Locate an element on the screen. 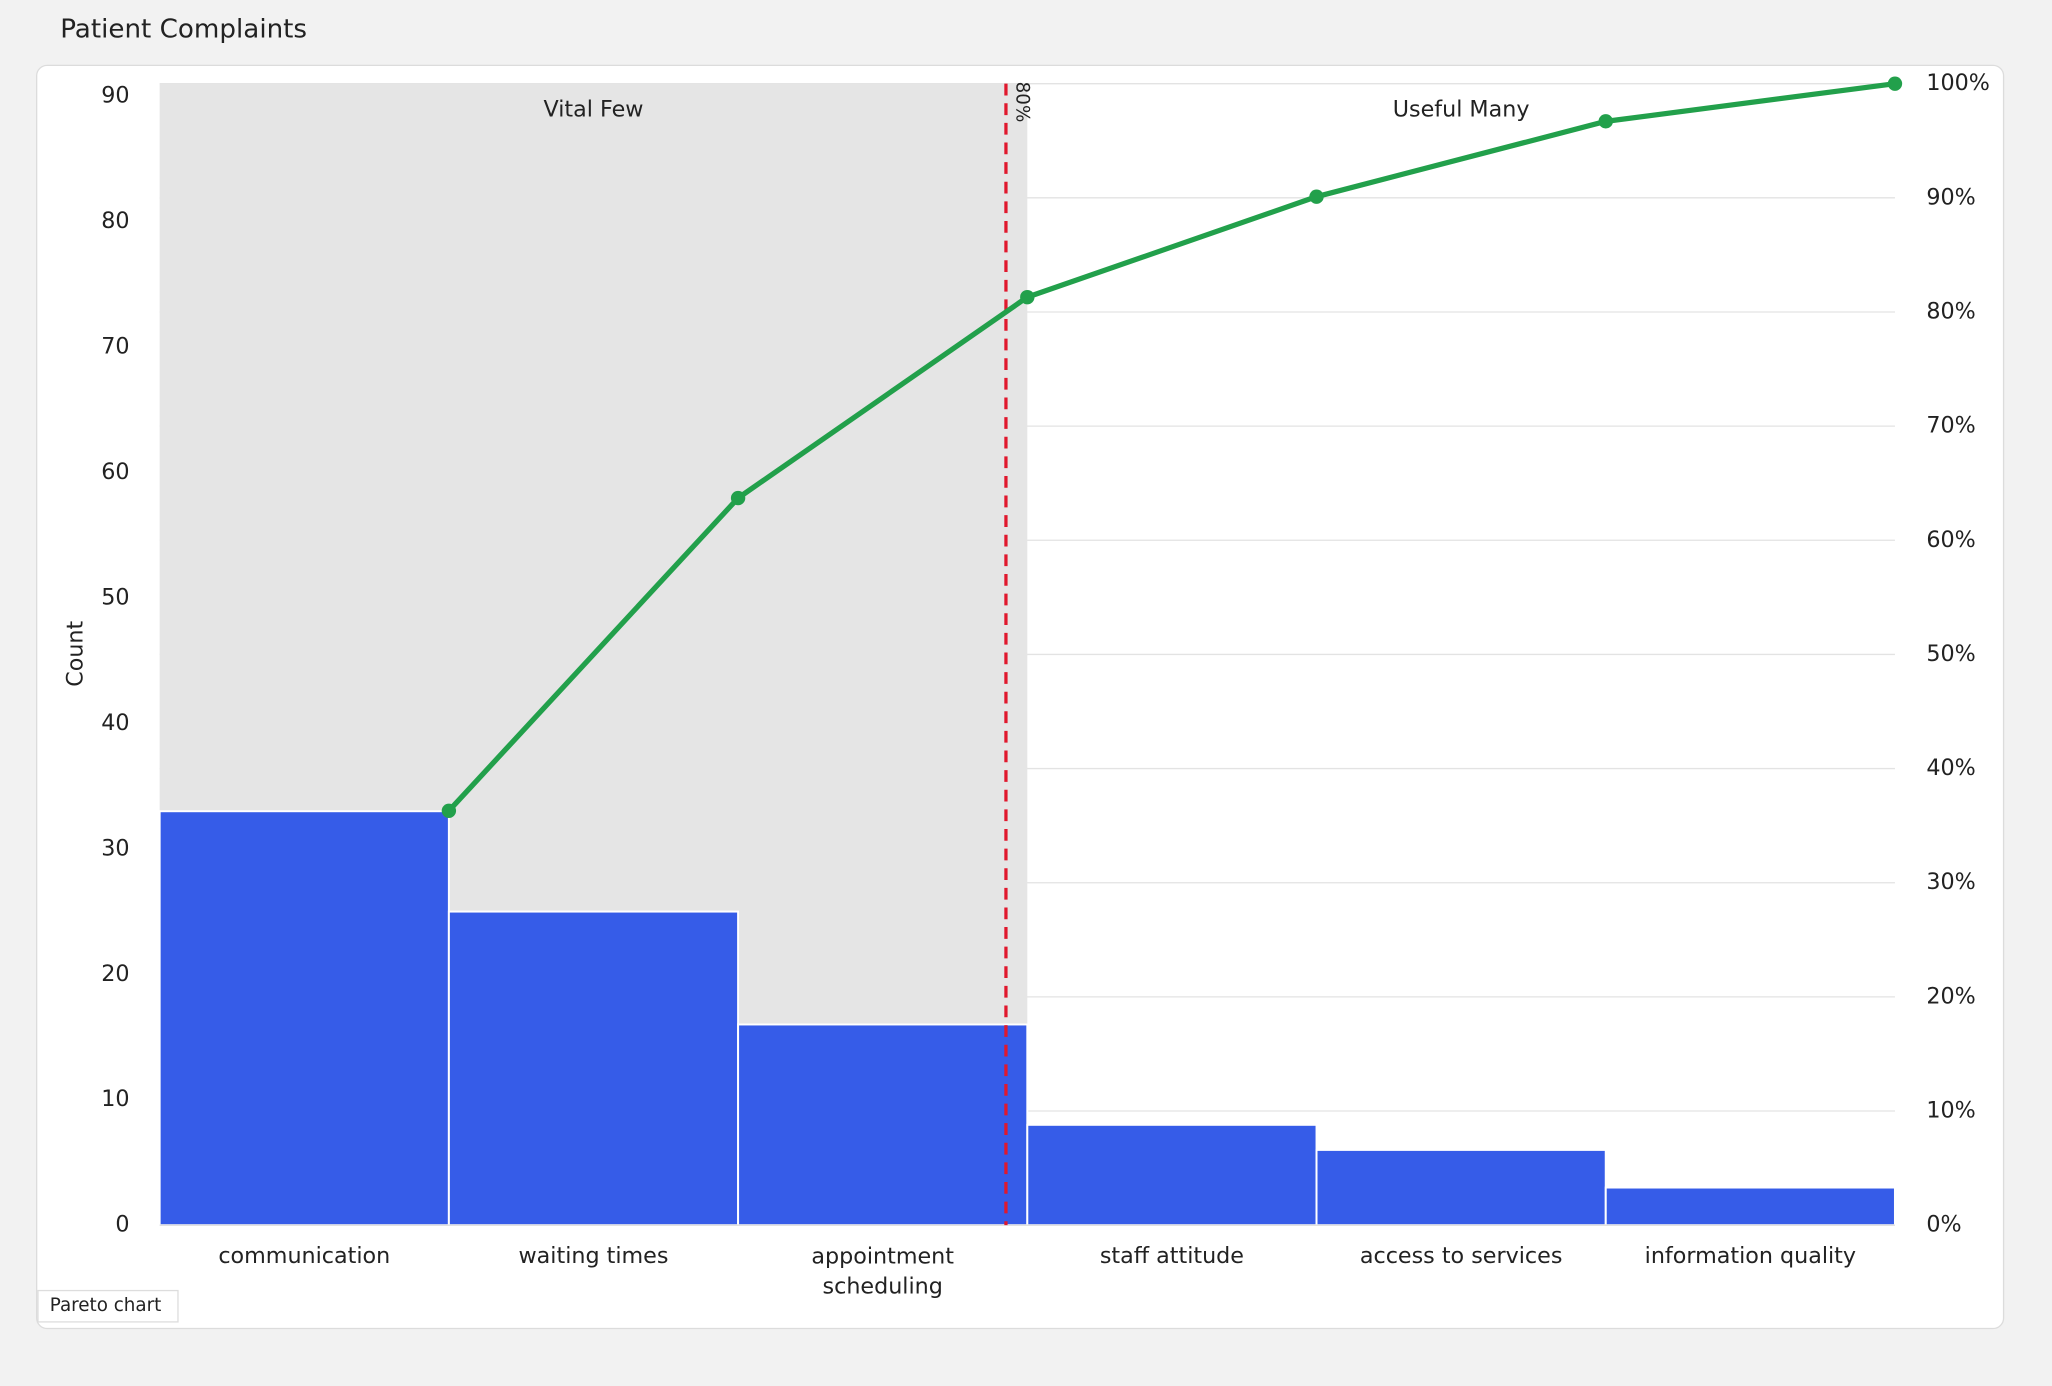 Image resolution: width=2052 pixels, height=1386 pixels. y2-tick-label: 50% is located at coordinates (1950, 654).